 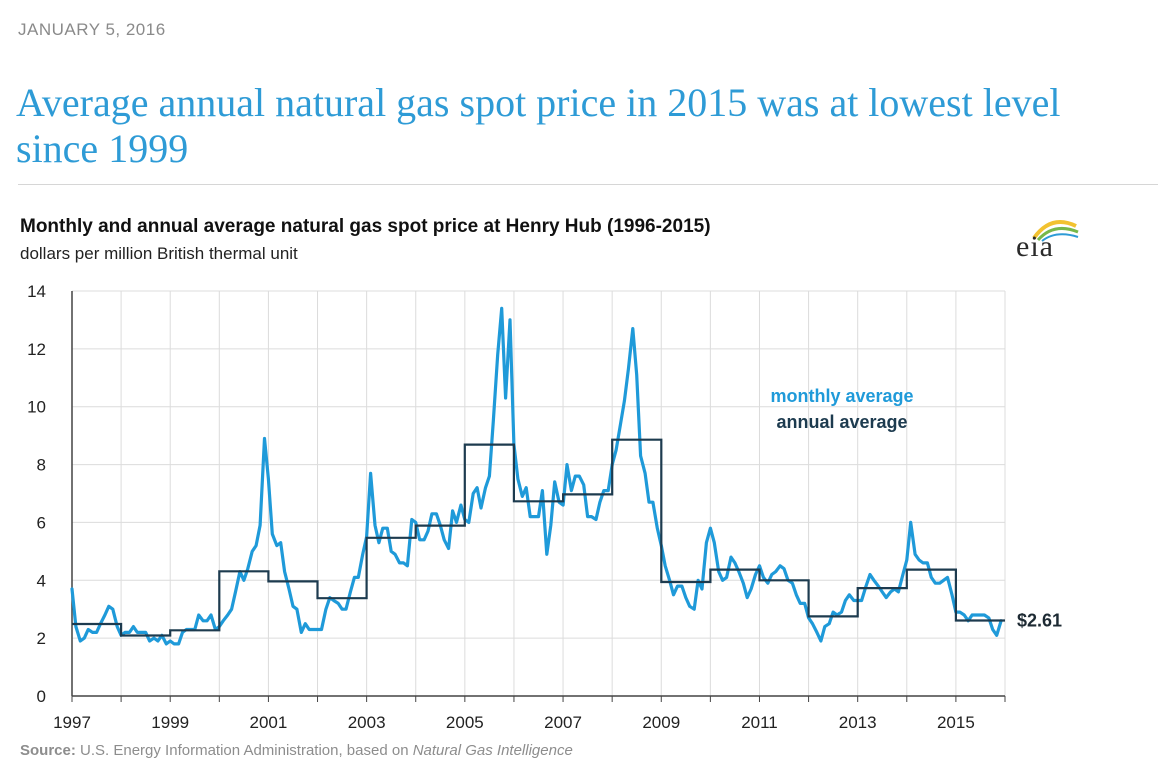 What do you see at coordinates (588, 184) in the screenshot?
I see `divider` at bounding box center [588, 184].